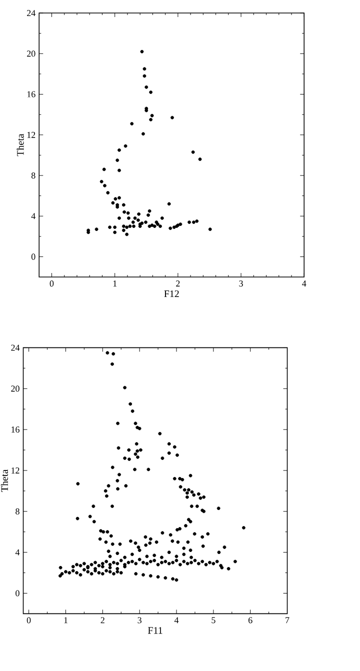 The width and height of the screenshot is (360, 671). What do you see at coordinates (171, 294) in the screenshot?
I see `x-axis-title: F12` at bounding box center [171, 294].